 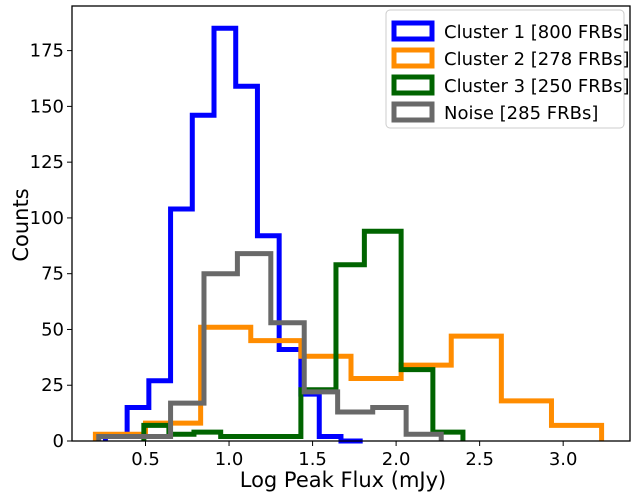 What do you see at coordinates (479, 459) in the screenshot?
I see `x-tick-label: 2.5` at bounding box center [479, 459].